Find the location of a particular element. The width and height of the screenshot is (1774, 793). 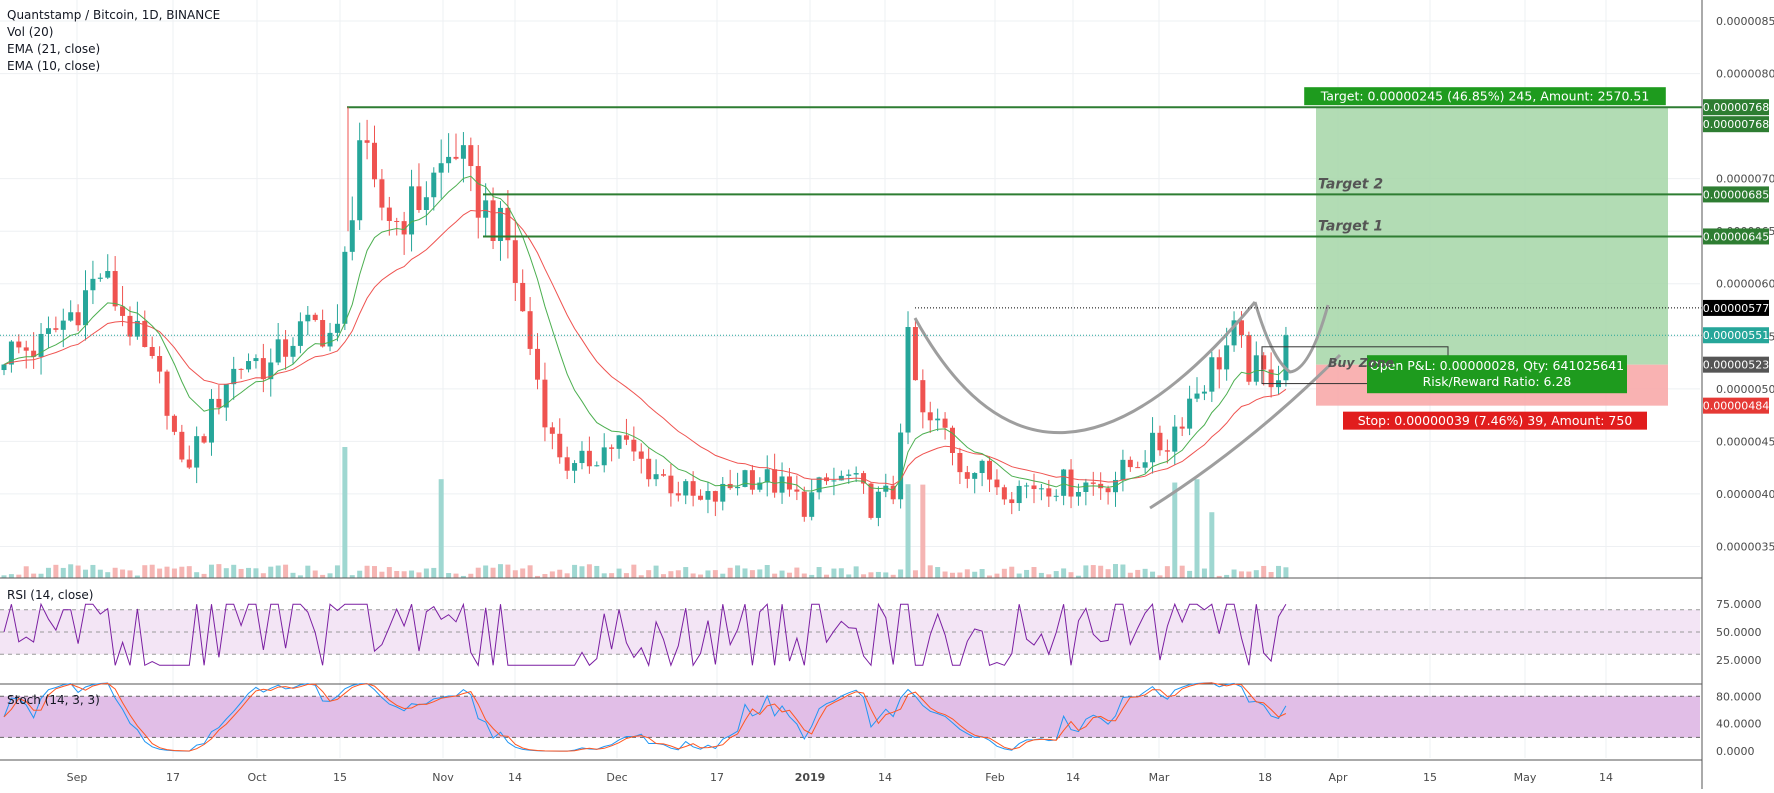

stoch-d-line is located at coordinates (645, 717).